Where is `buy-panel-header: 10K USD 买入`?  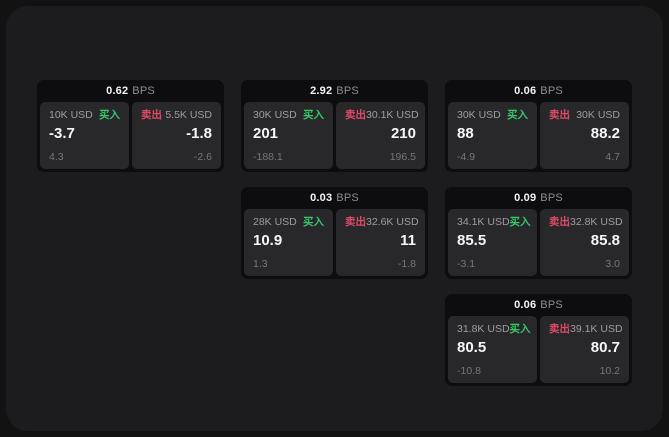 buy-panel-header: 10K USD 买入 is located at coordinates (84, 115).